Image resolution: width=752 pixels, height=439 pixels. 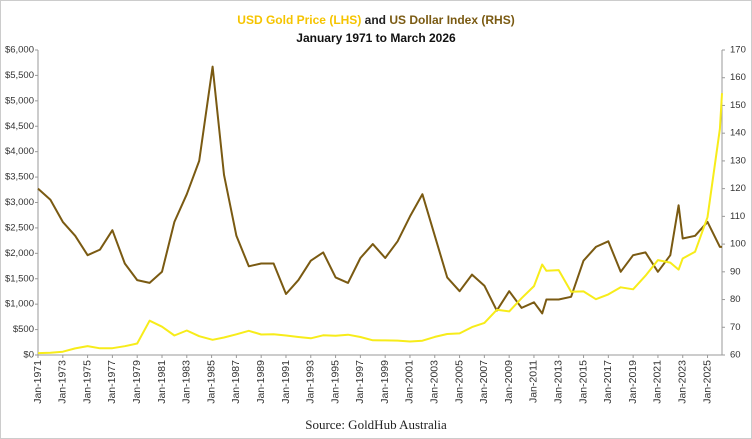 I want to click on x-tick-label: Jan-2025, so click(x=707, y=382).